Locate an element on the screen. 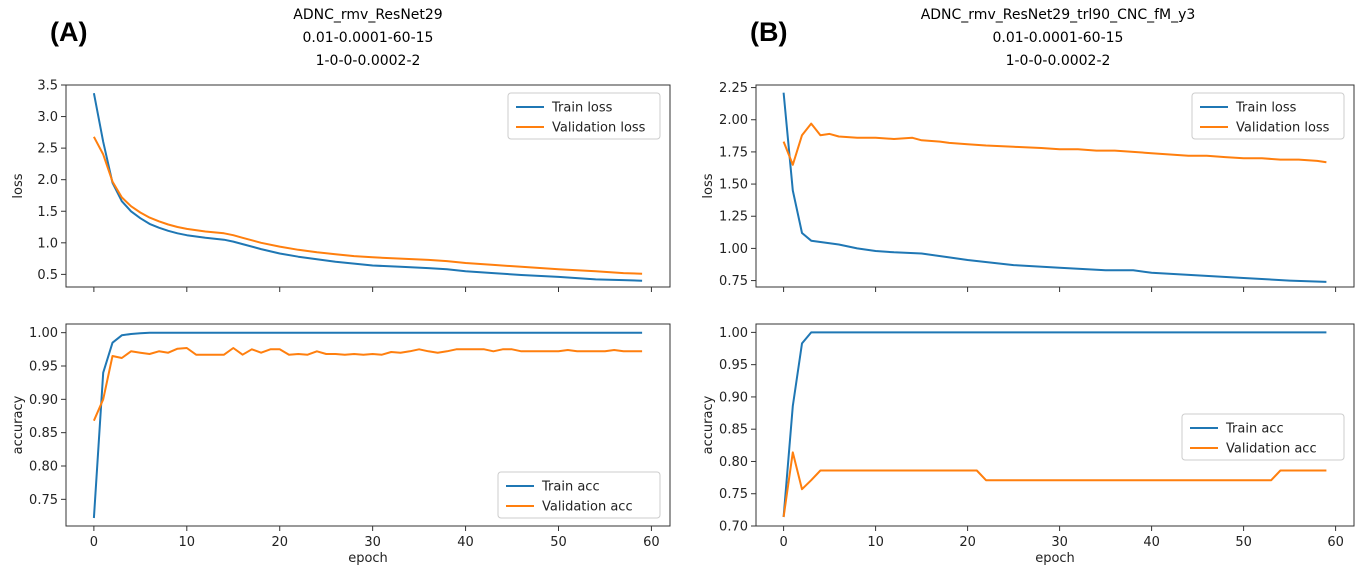 The image size is (1356, 568). y-tick-label: 3.5 is located at coordinates (47, 86).